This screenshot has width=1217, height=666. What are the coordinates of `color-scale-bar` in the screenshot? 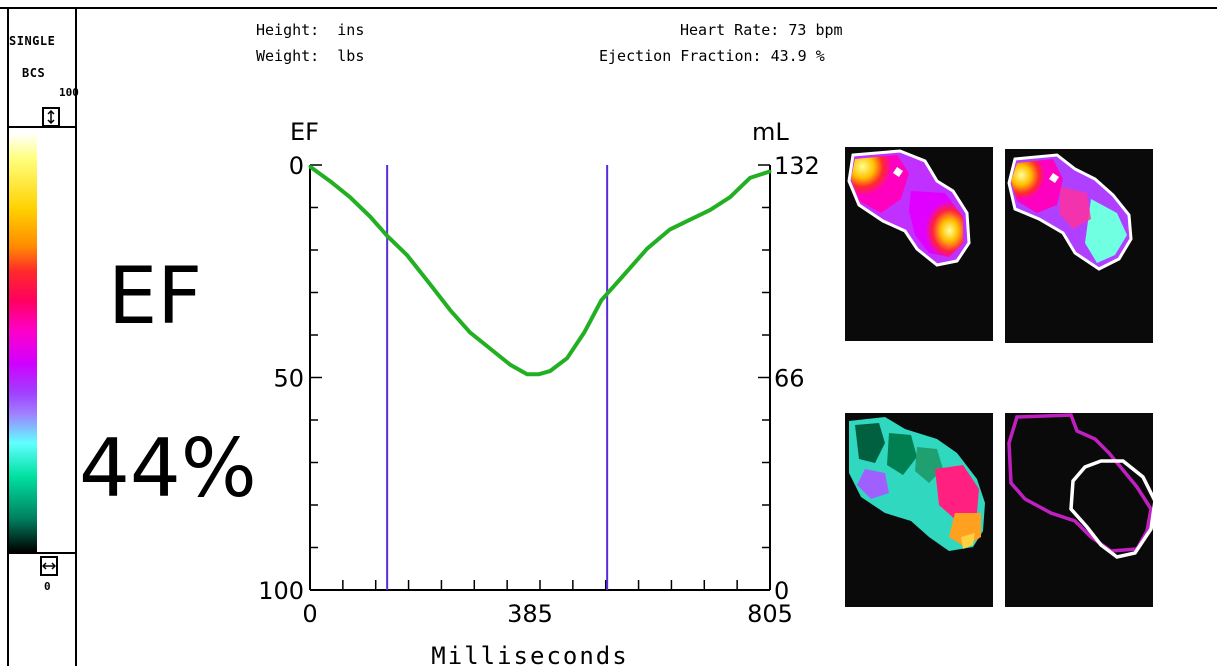 It's located at (23, 342).